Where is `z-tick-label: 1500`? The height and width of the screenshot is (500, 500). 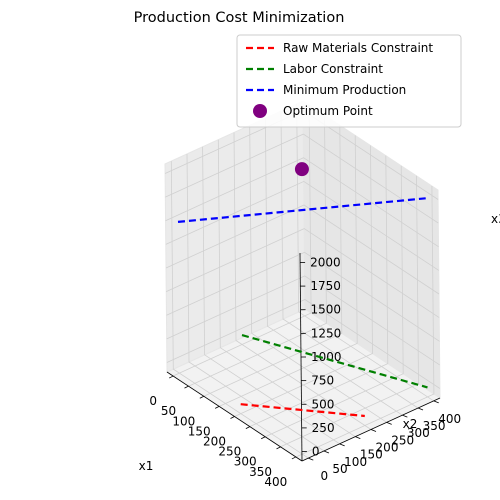 z-tick-label: 1500 is located at coordinates (326, 310).